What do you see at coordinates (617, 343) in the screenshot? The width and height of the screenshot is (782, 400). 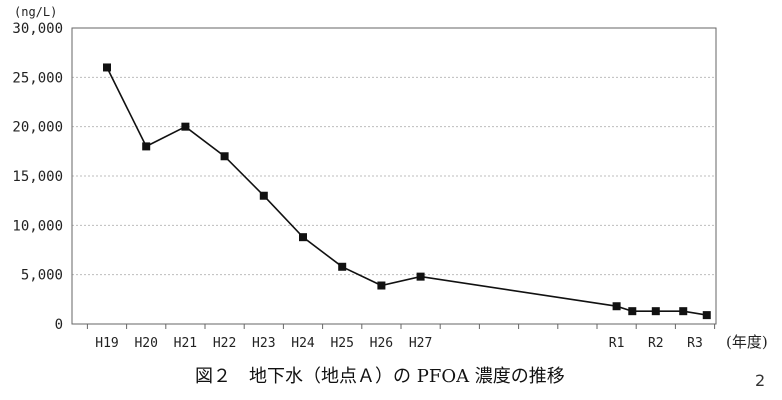 I see `x-tick-label: R1` at bounding box center [617, 343].